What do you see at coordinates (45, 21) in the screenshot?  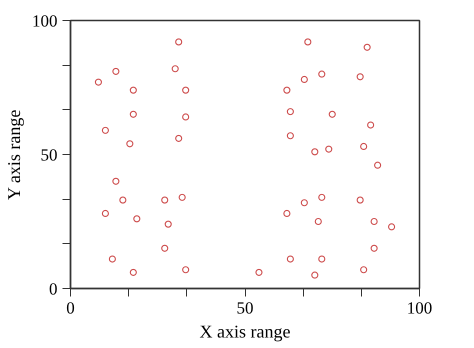 I see `y-tick-label: 100` at bounding box center [45, 21].